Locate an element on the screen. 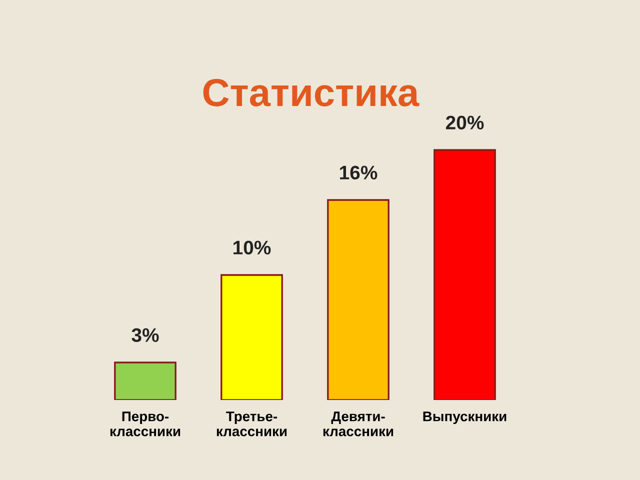  data-label: 16% is located at coordinates (359, 173).